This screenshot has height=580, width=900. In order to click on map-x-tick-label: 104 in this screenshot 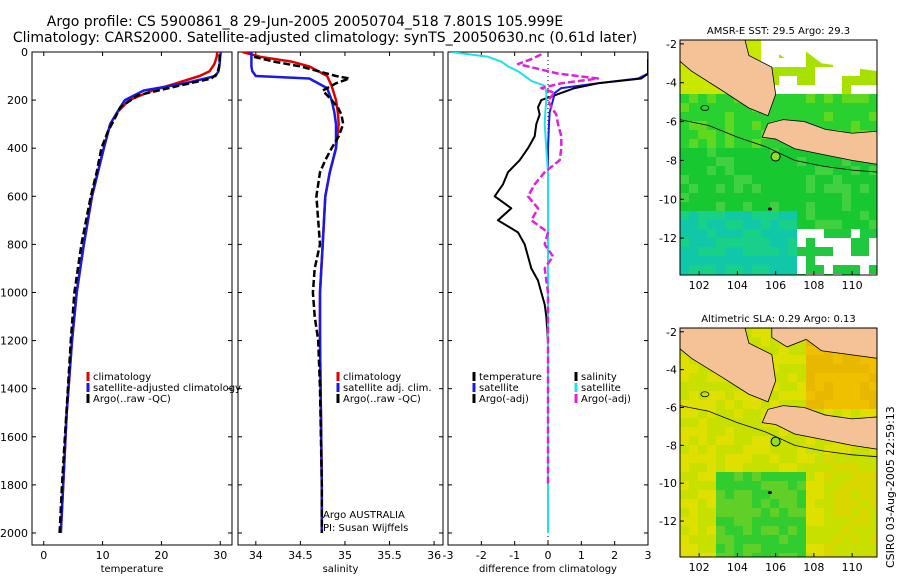, I will do `click(737, 567)`.